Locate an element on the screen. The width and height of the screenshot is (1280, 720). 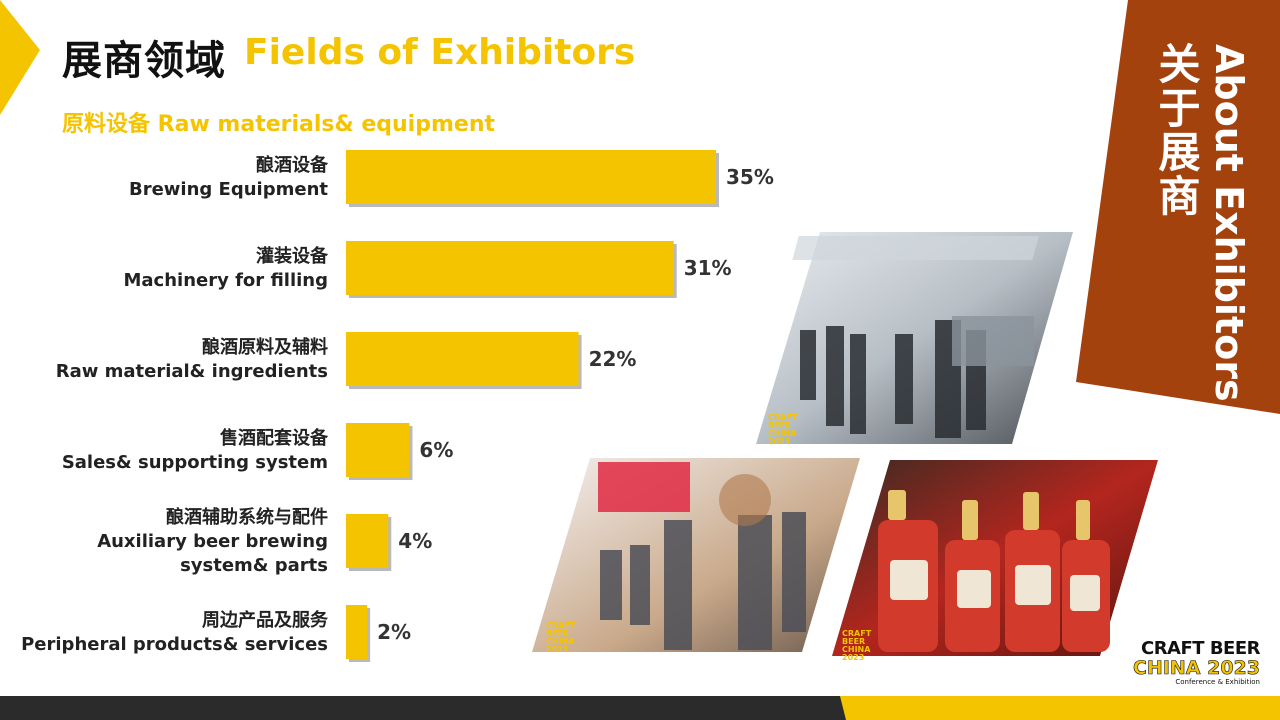
left-chevron-decoration is located at coordinates (20, 57).